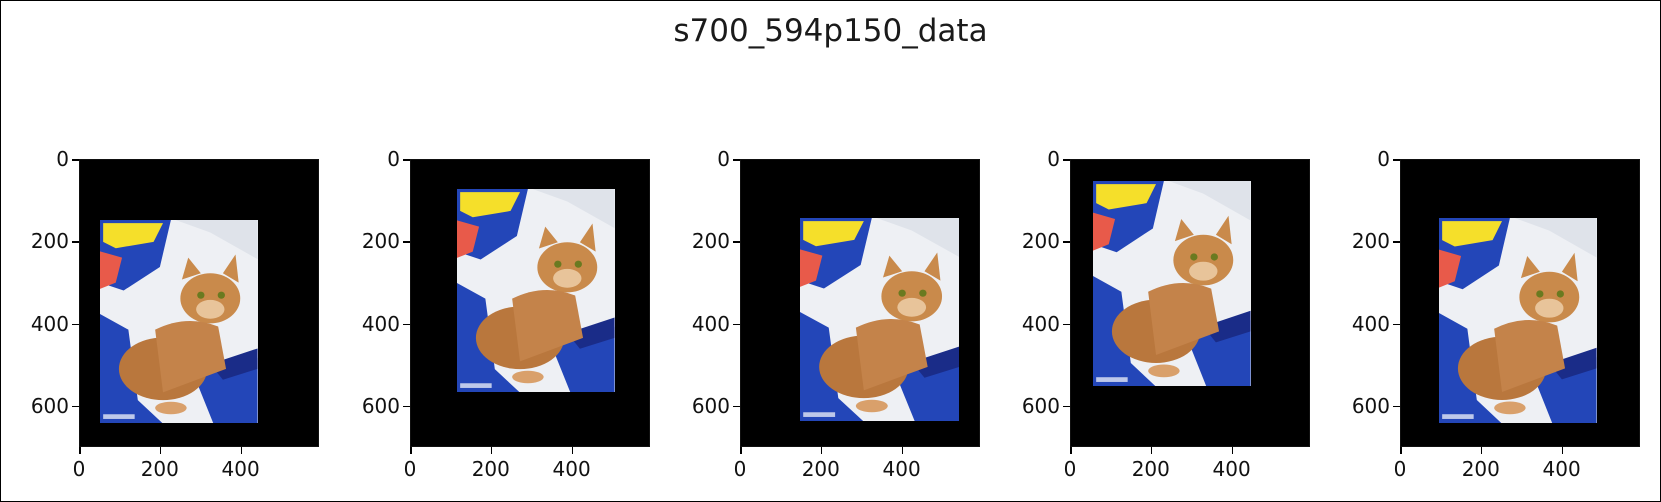 The width and height of the screenshot is (1661, 502). I want to click on image-panel-2: 0 200 400 600 0 200 400, so click(506, 314).